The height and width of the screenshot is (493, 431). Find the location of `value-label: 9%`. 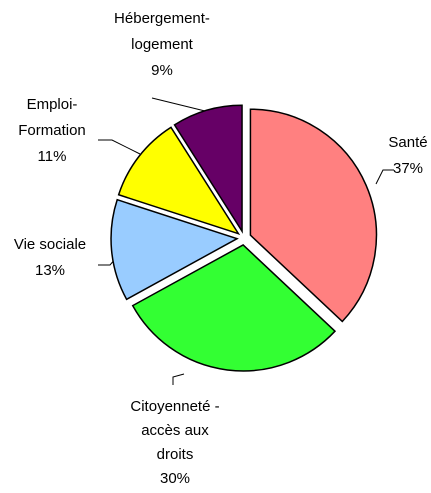

value-label: 9% is located at coordinates (162, 70).